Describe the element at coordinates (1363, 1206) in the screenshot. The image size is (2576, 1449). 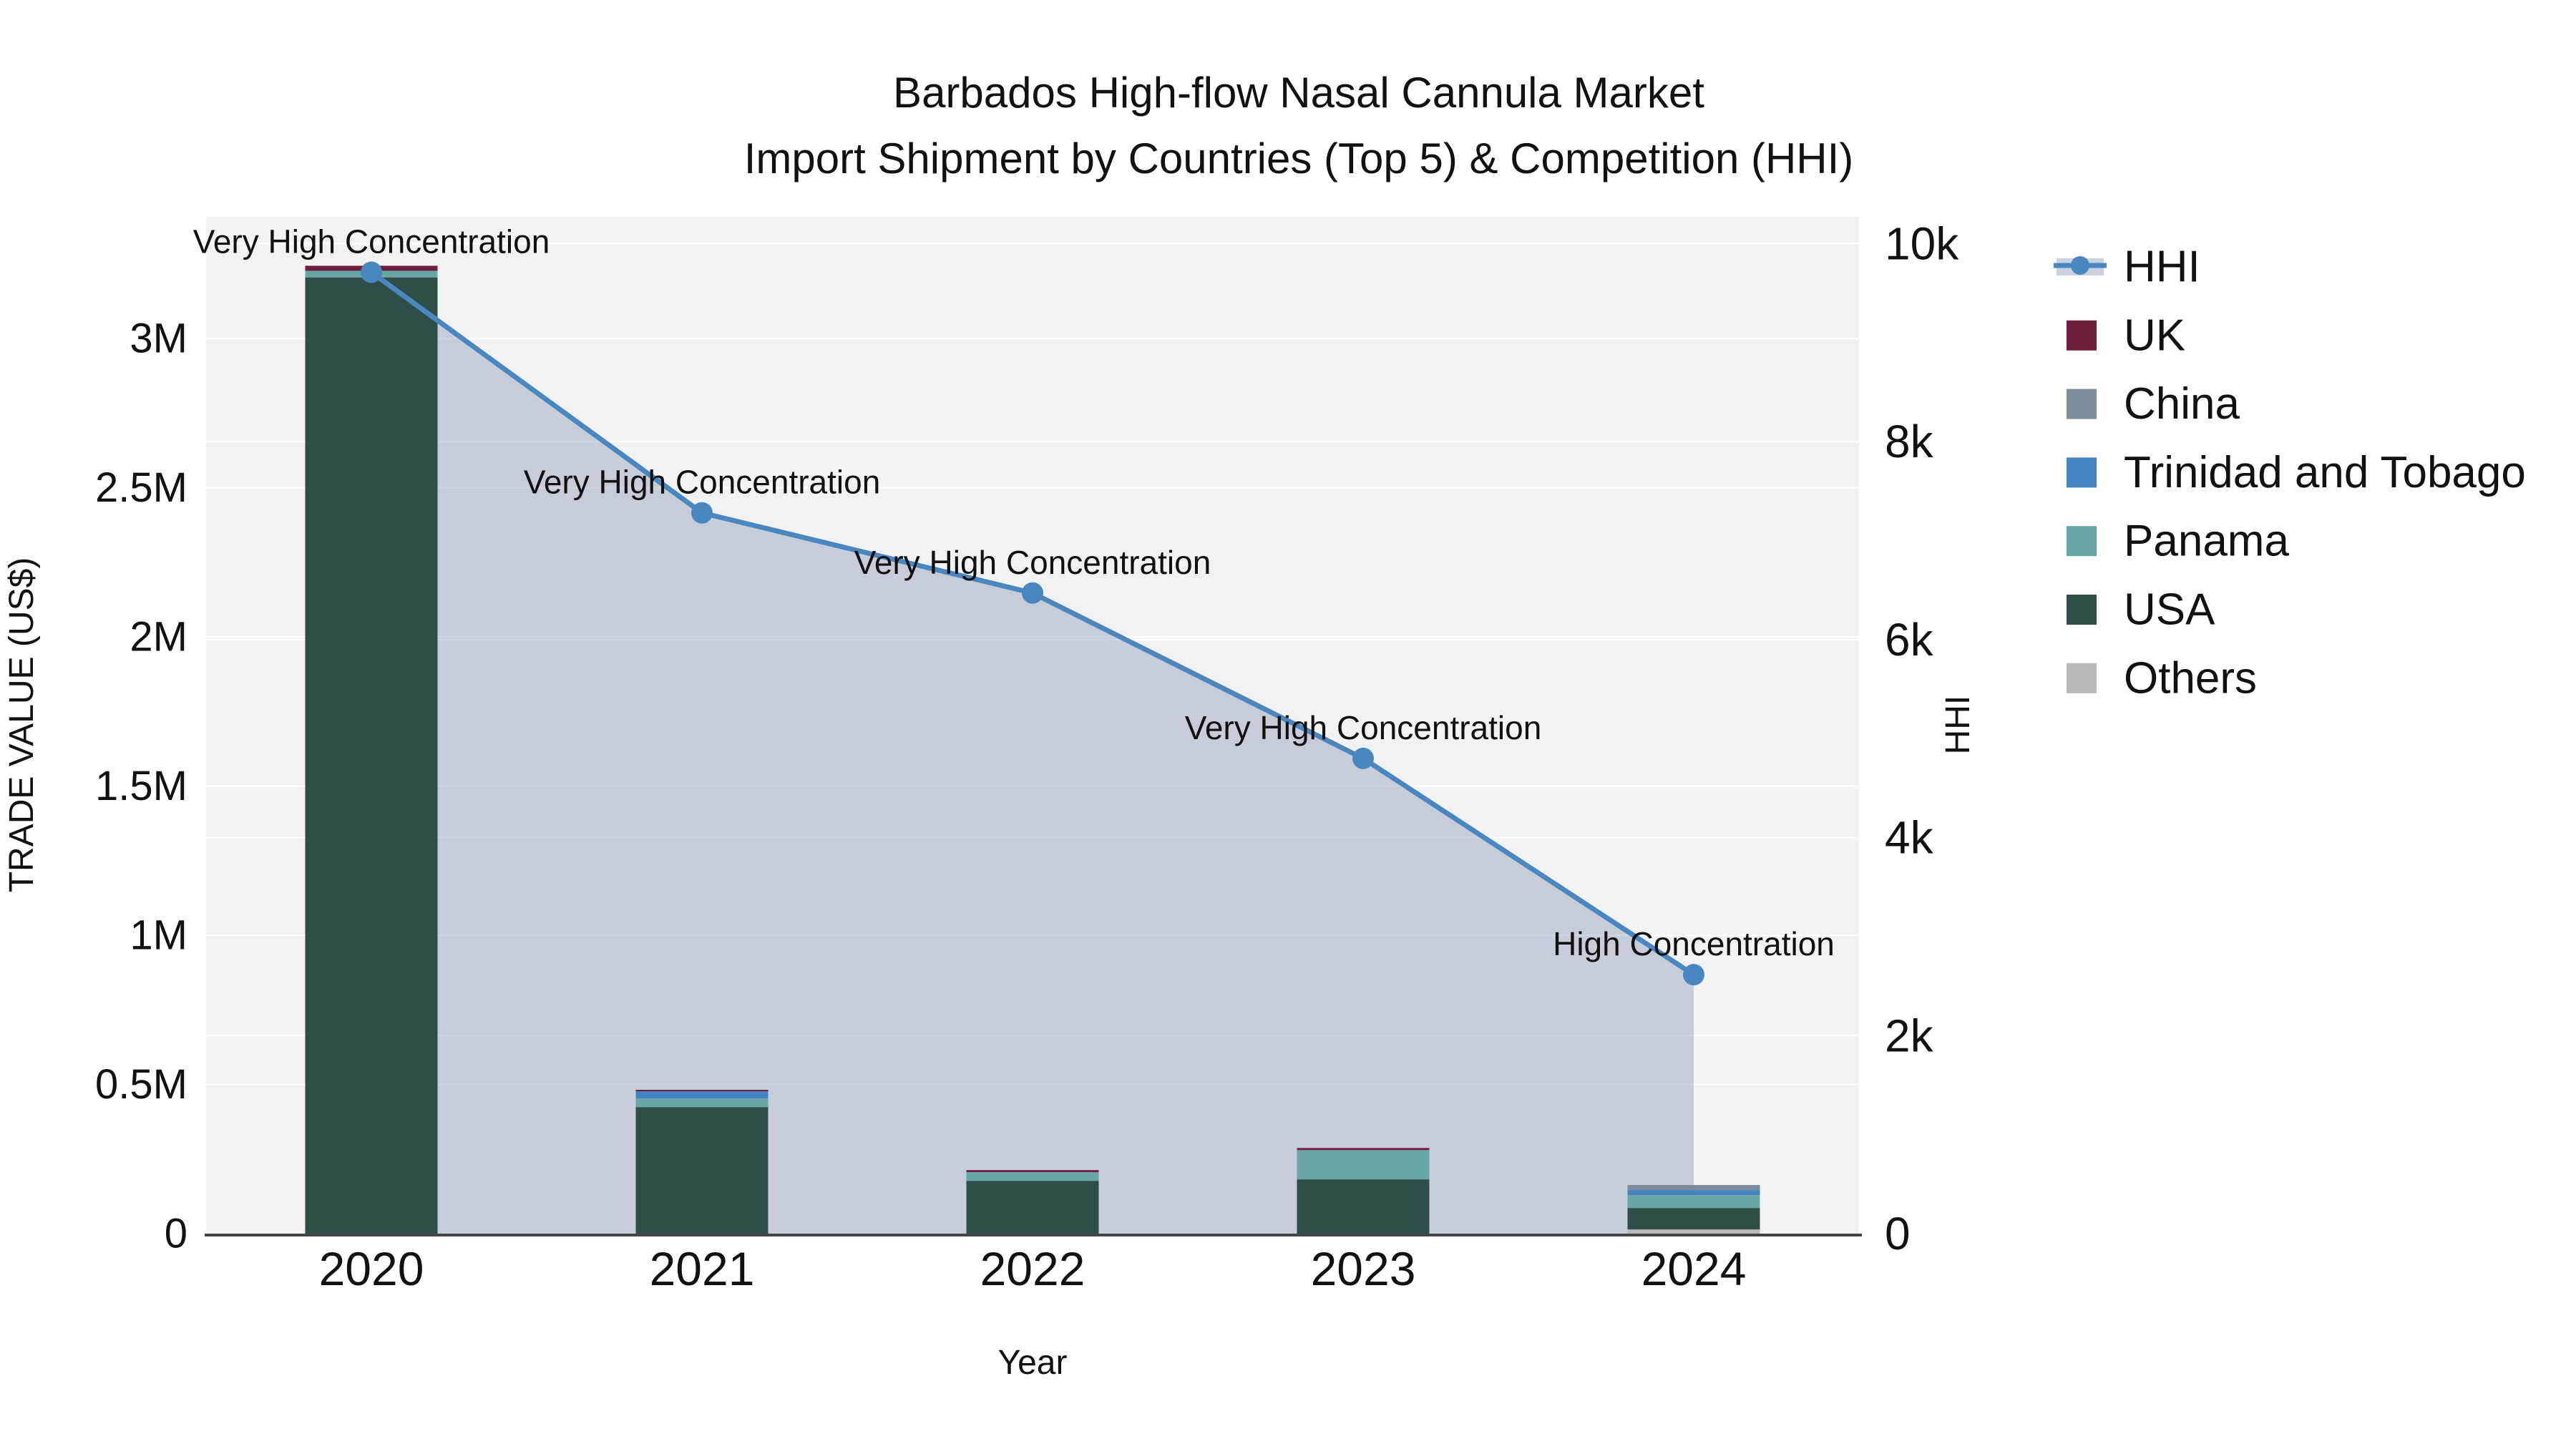
I see `bar-segment-usa-2023` at that location.